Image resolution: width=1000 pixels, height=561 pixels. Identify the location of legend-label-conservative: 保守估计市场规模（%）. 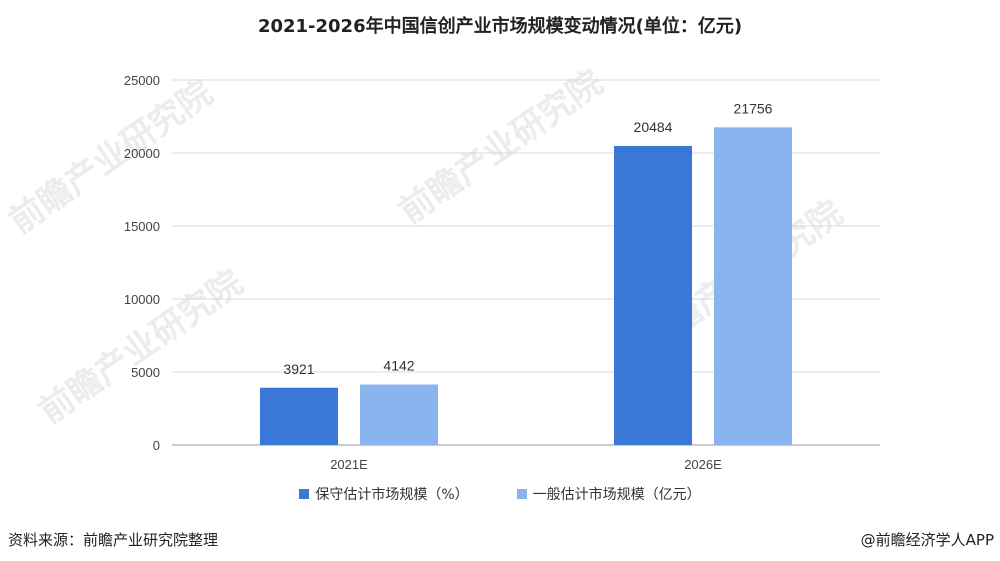
(392, 495).